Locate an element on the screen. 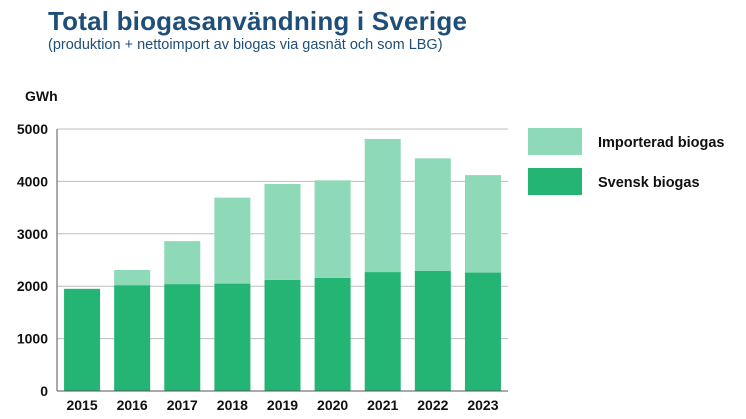 This screenshot has width=746, height=419. y-tick-label: 4000 is located at coordinates (32, 181).